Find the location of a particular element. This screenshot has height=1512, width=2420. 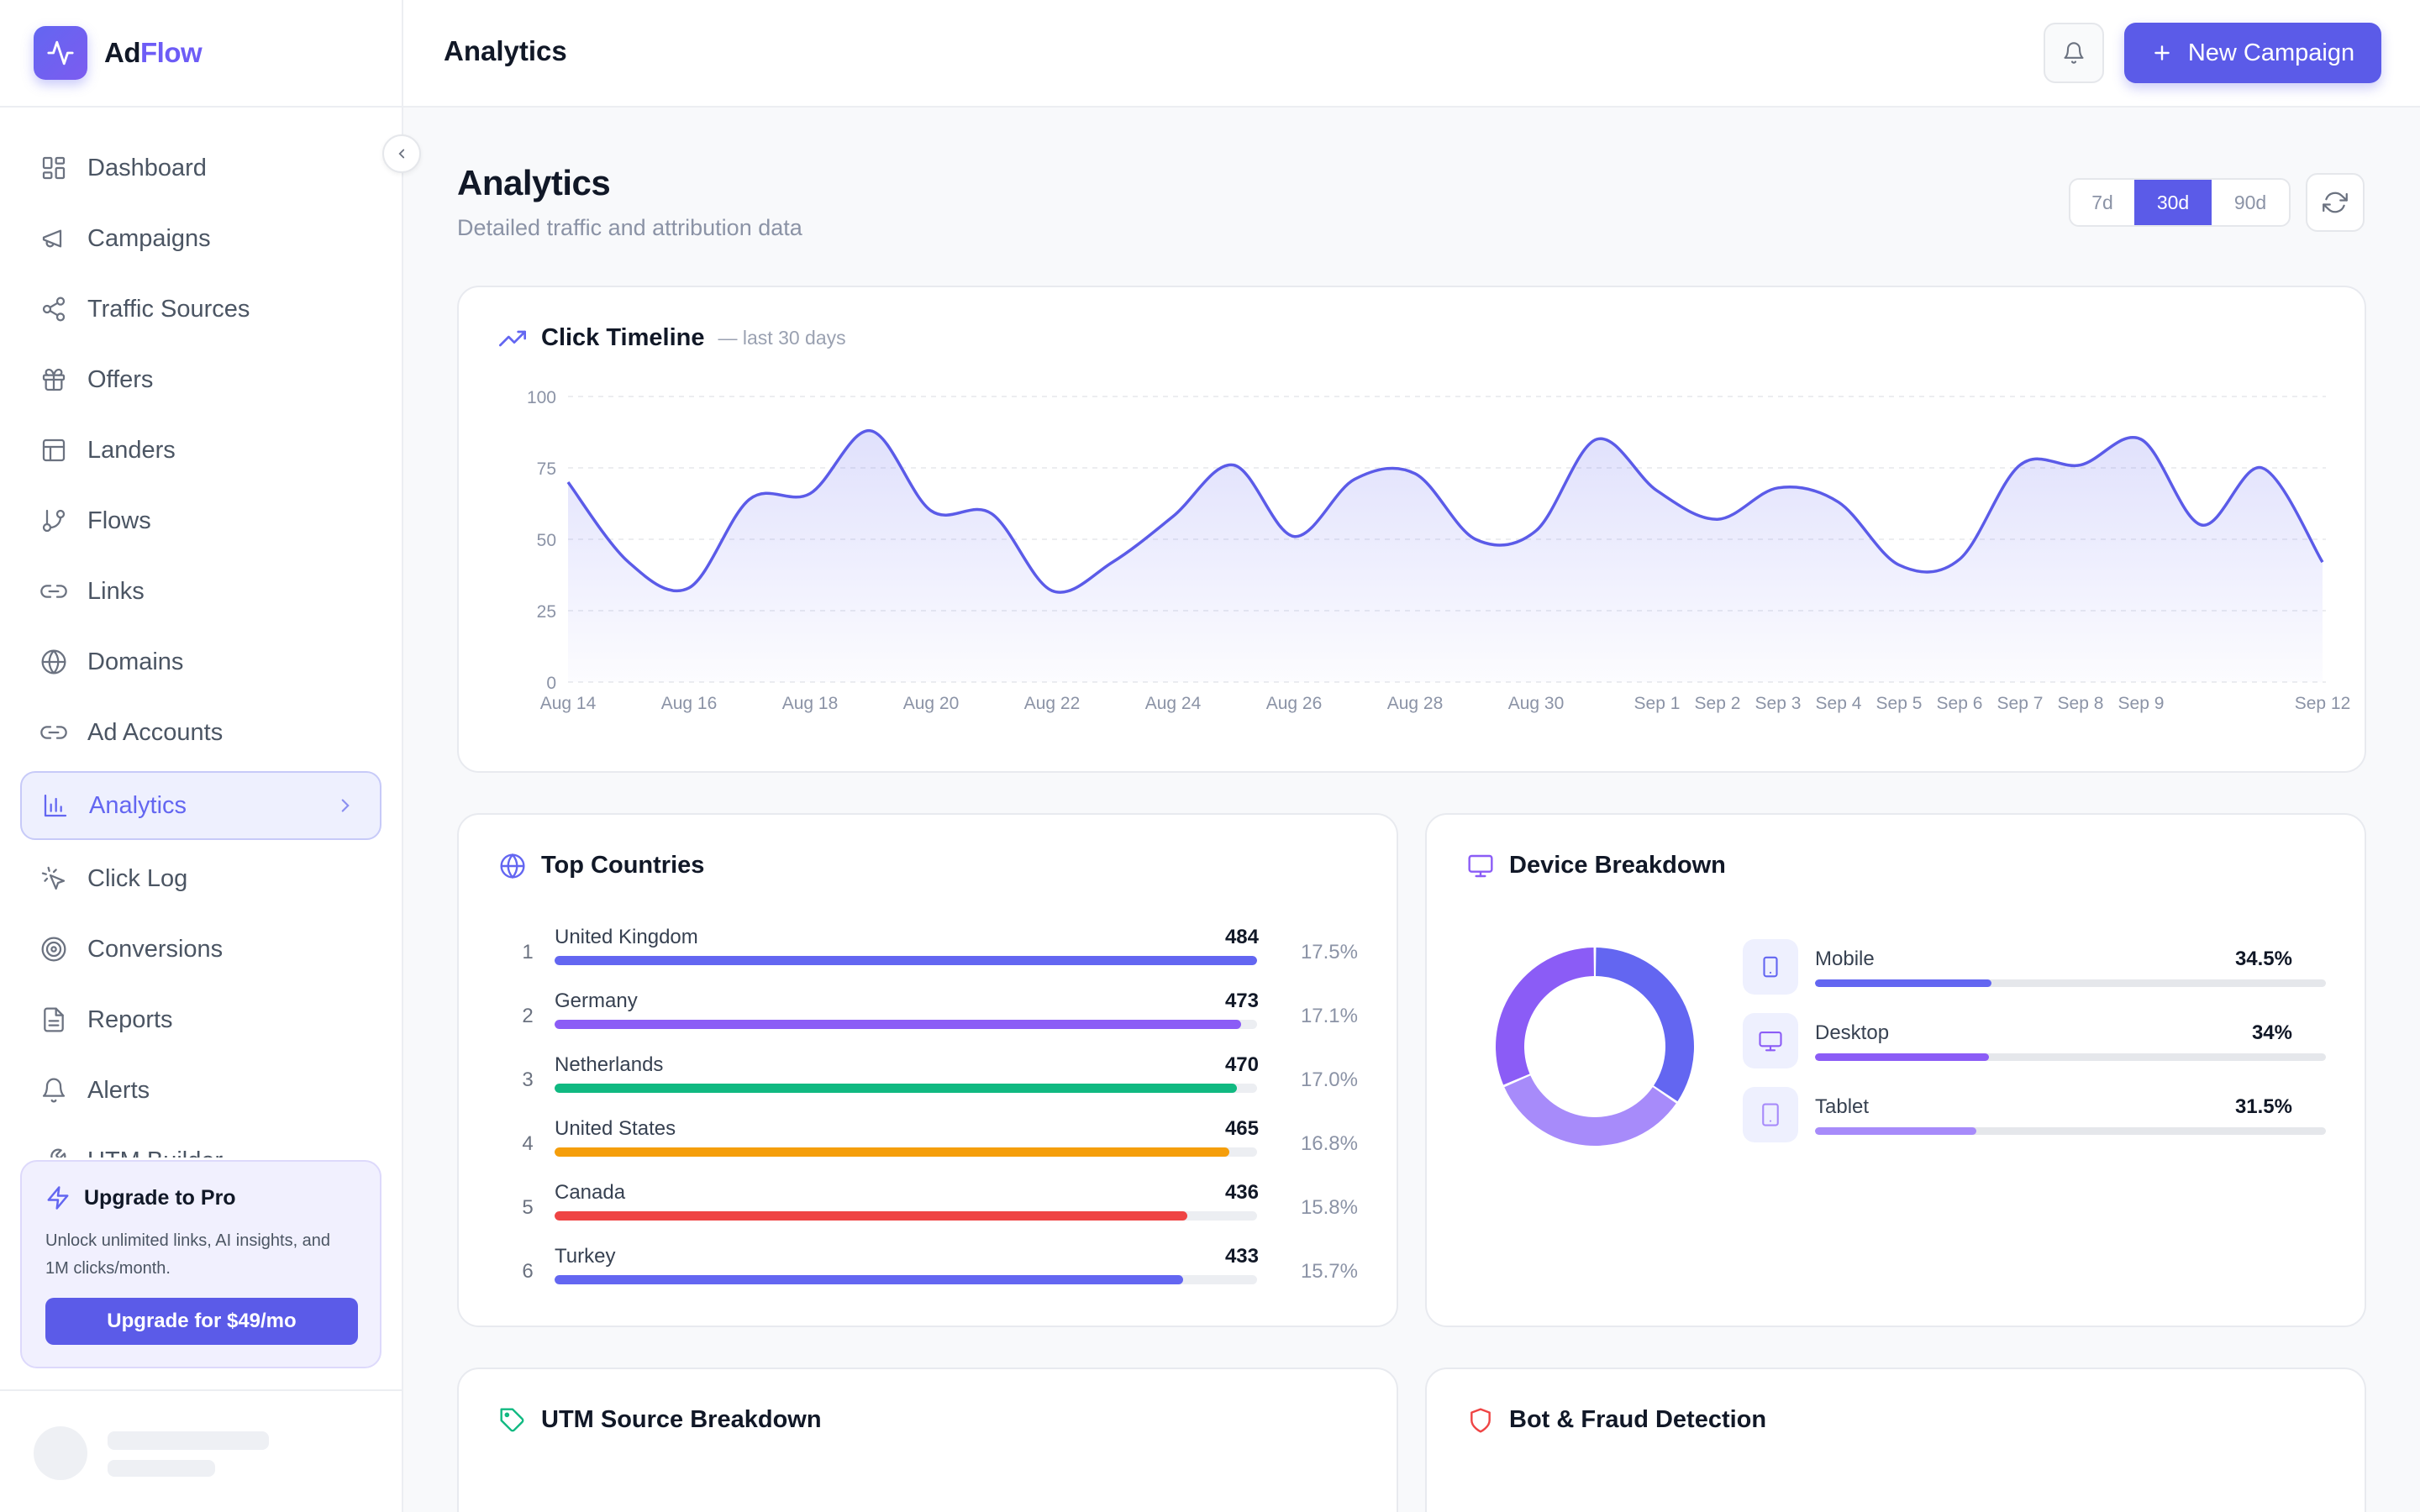

x-tick-label: Sep 8 is located at coordinates (2081, 703).